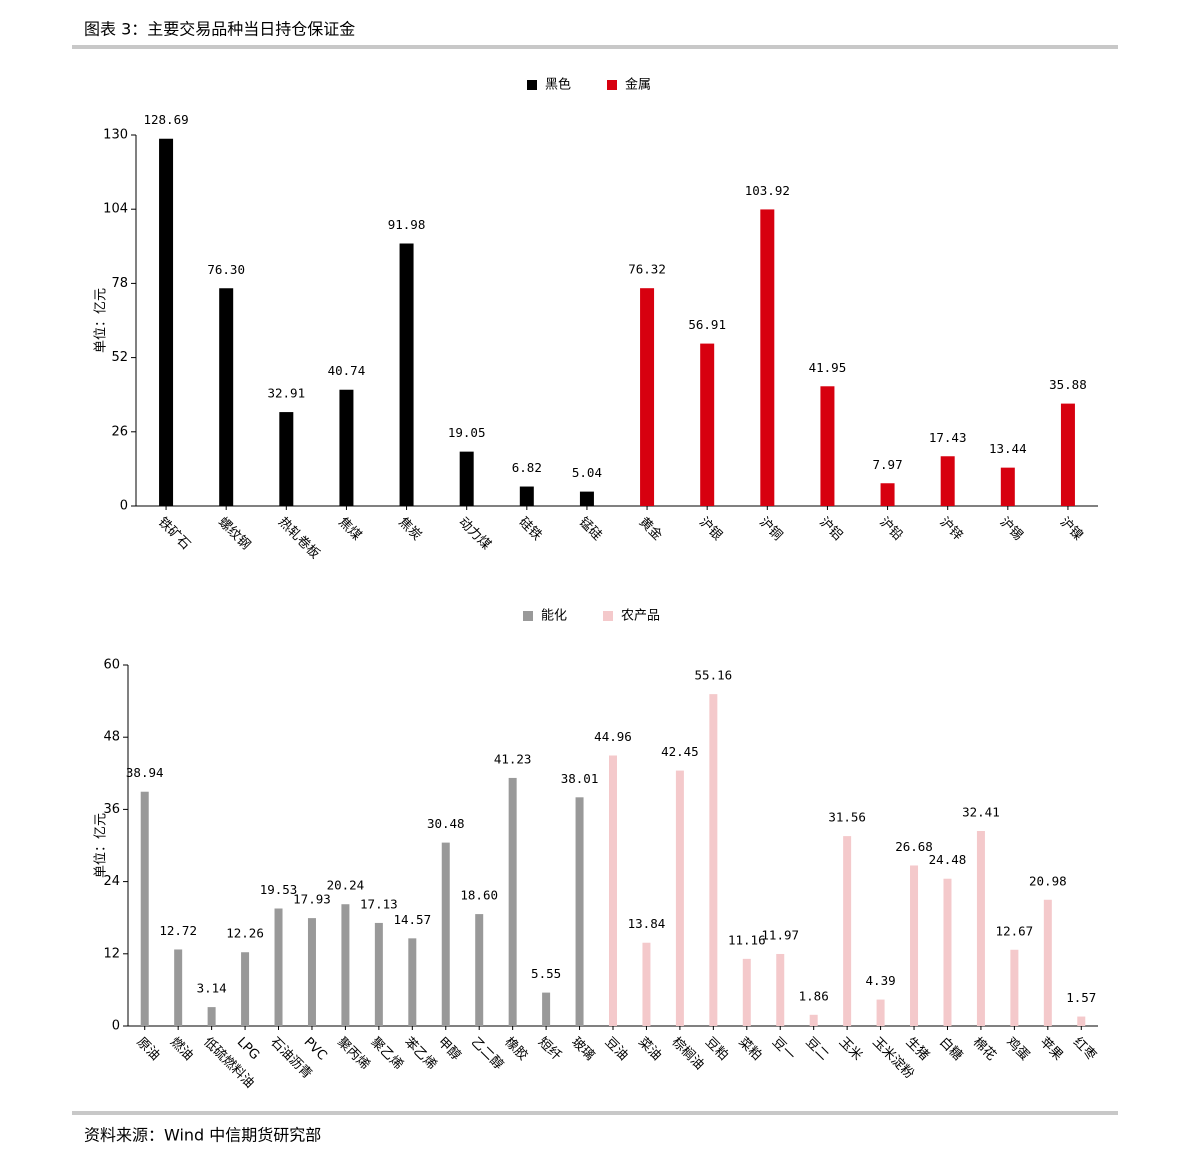  Describe the element at coordinates (767, 190) in the screenshot. I see `data-label: 103.92` at that location.